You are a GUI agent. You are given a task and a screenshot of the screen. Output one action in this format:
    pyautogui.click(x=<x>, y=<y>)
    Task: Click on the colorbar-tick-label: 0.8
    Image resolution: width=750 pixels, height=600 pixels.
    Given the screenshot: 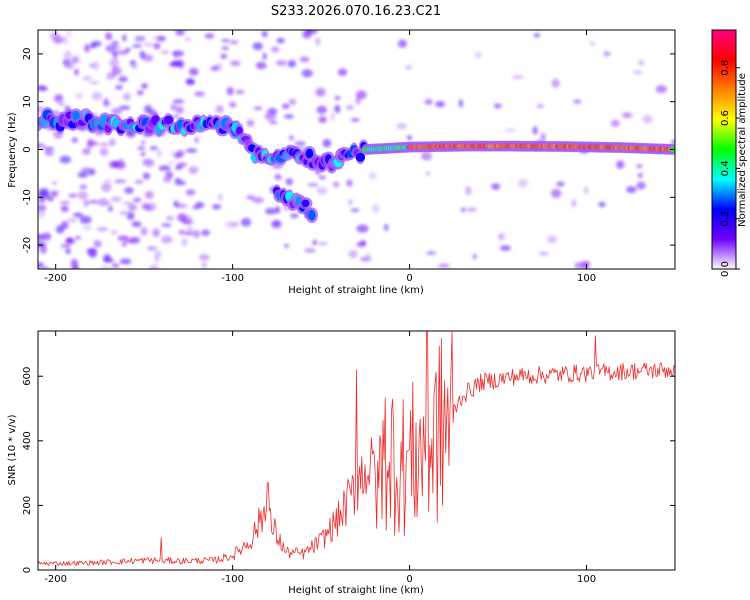 What is the action you would take?
    pyautogui.click(x=725, y=68)
    